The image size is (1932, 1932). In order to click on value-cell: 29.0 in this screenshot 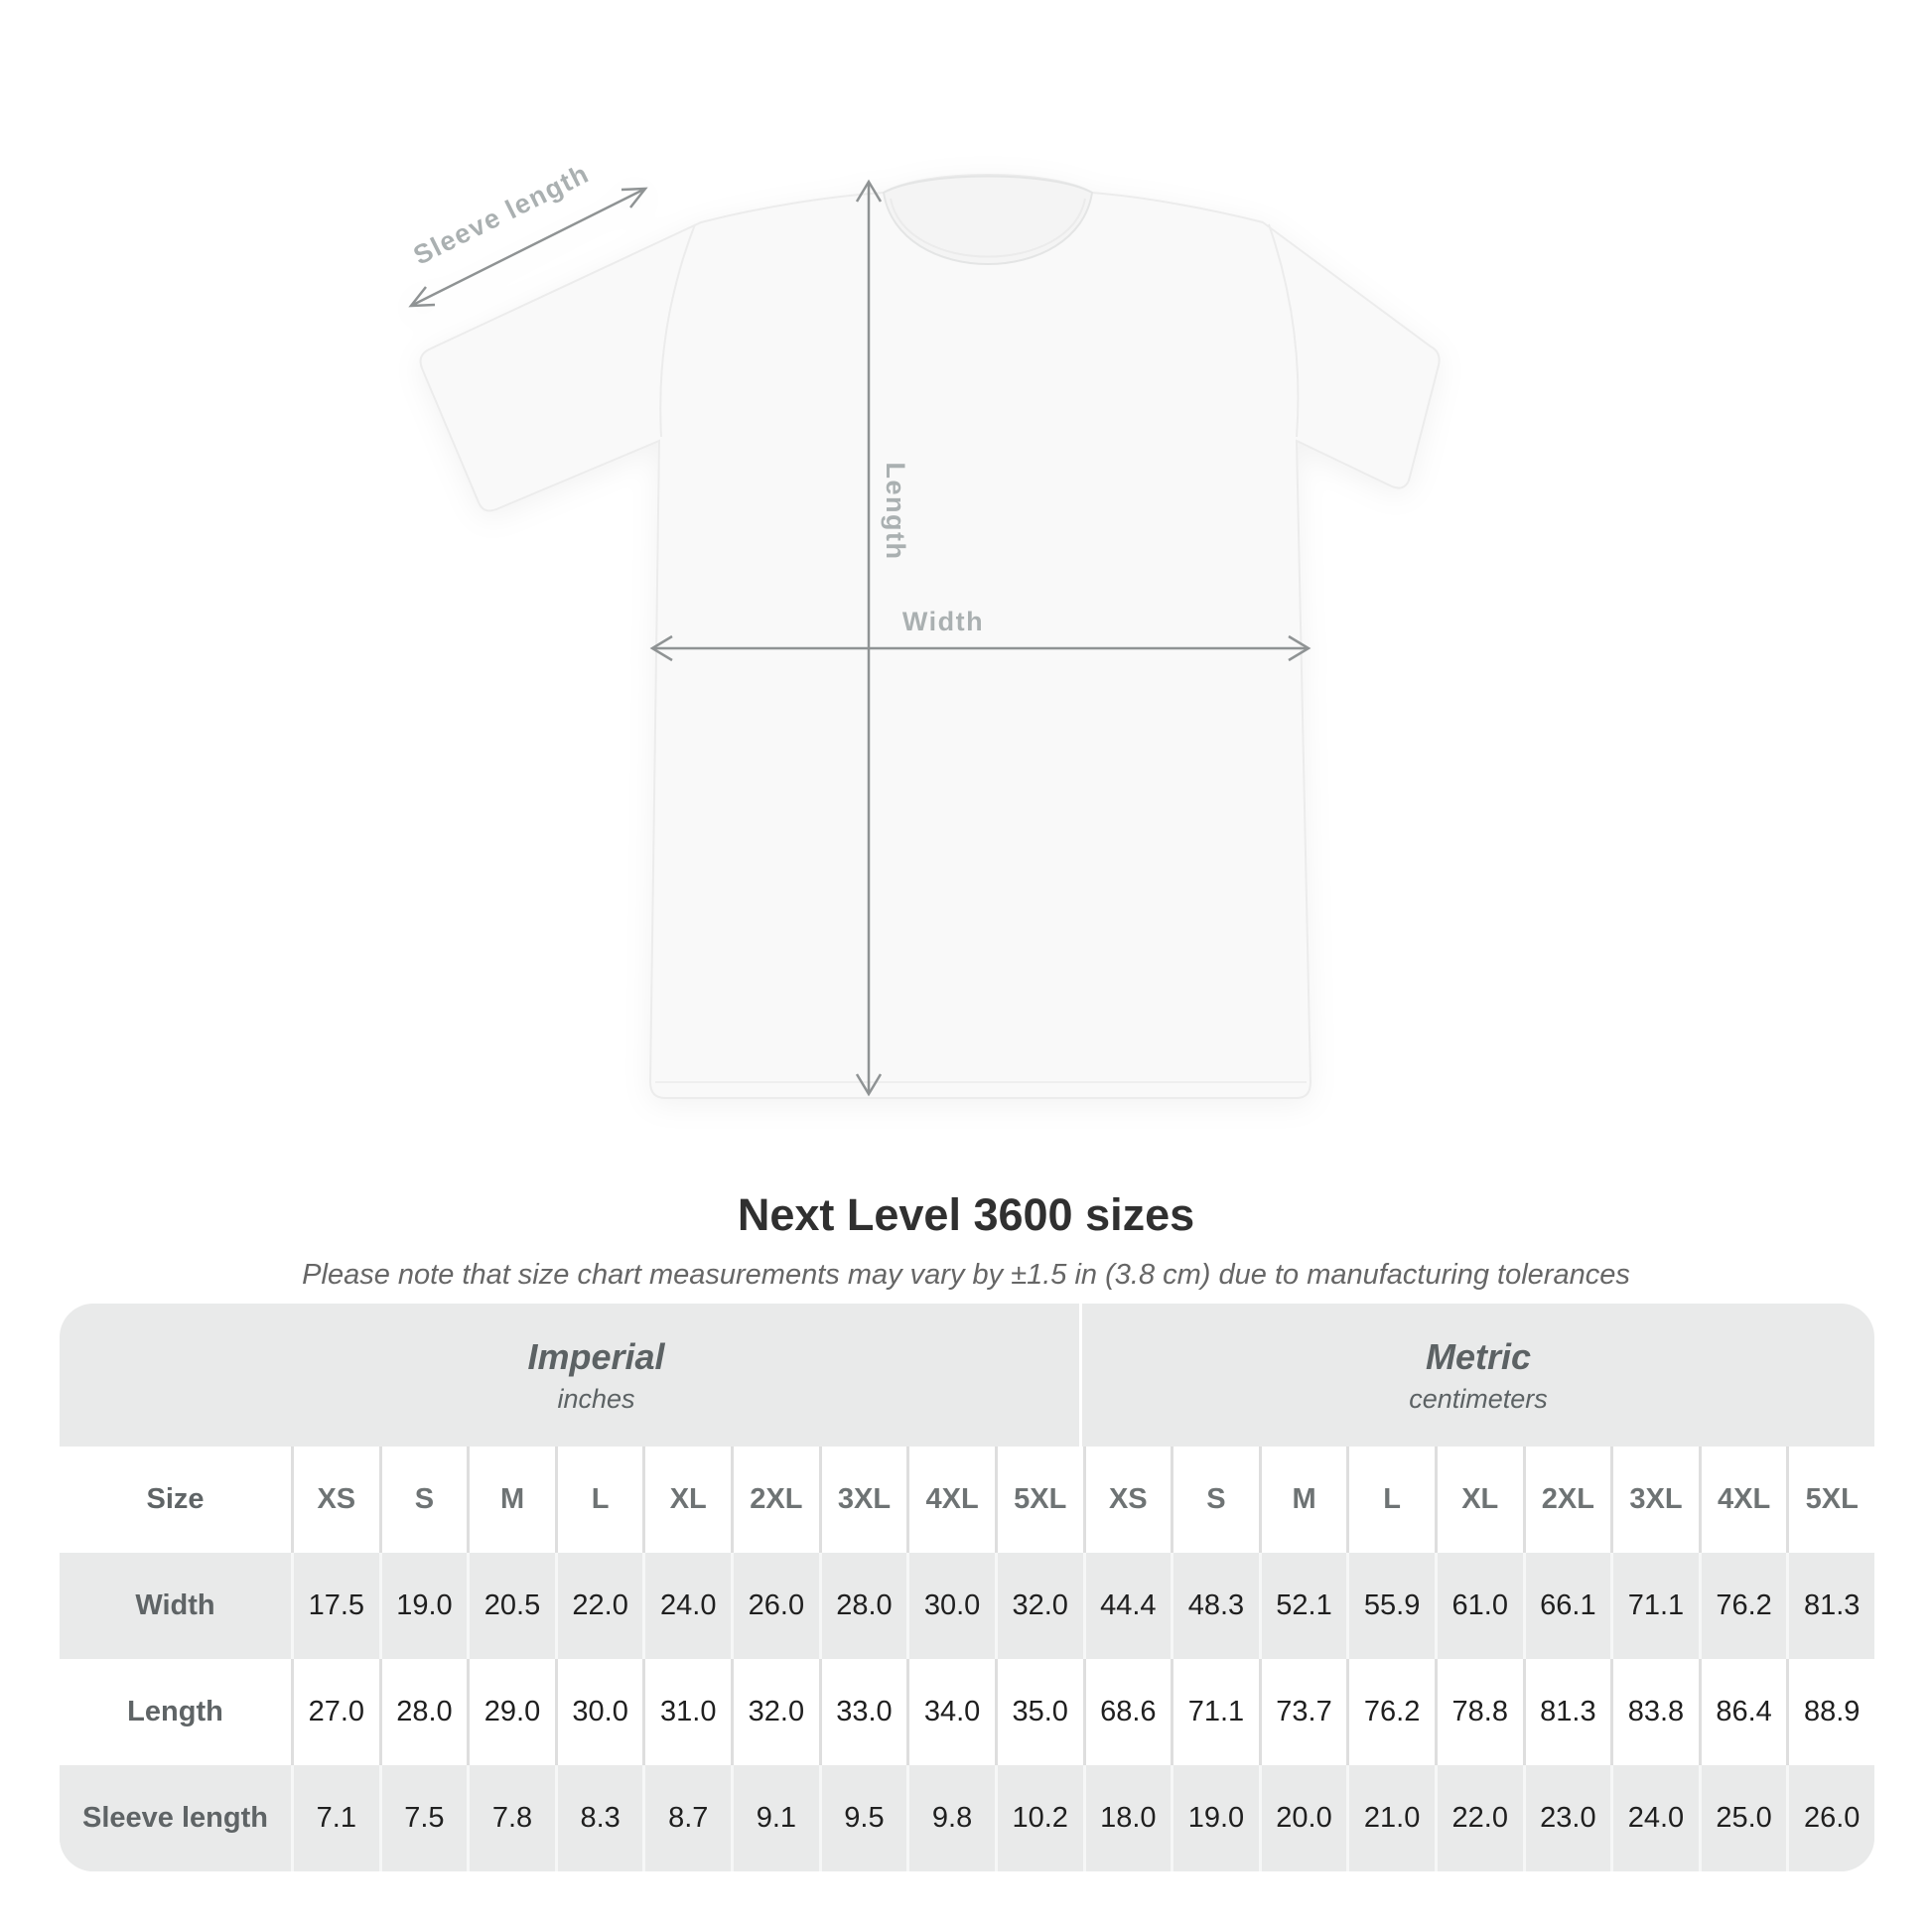, I will do `click(511, 1712)`.